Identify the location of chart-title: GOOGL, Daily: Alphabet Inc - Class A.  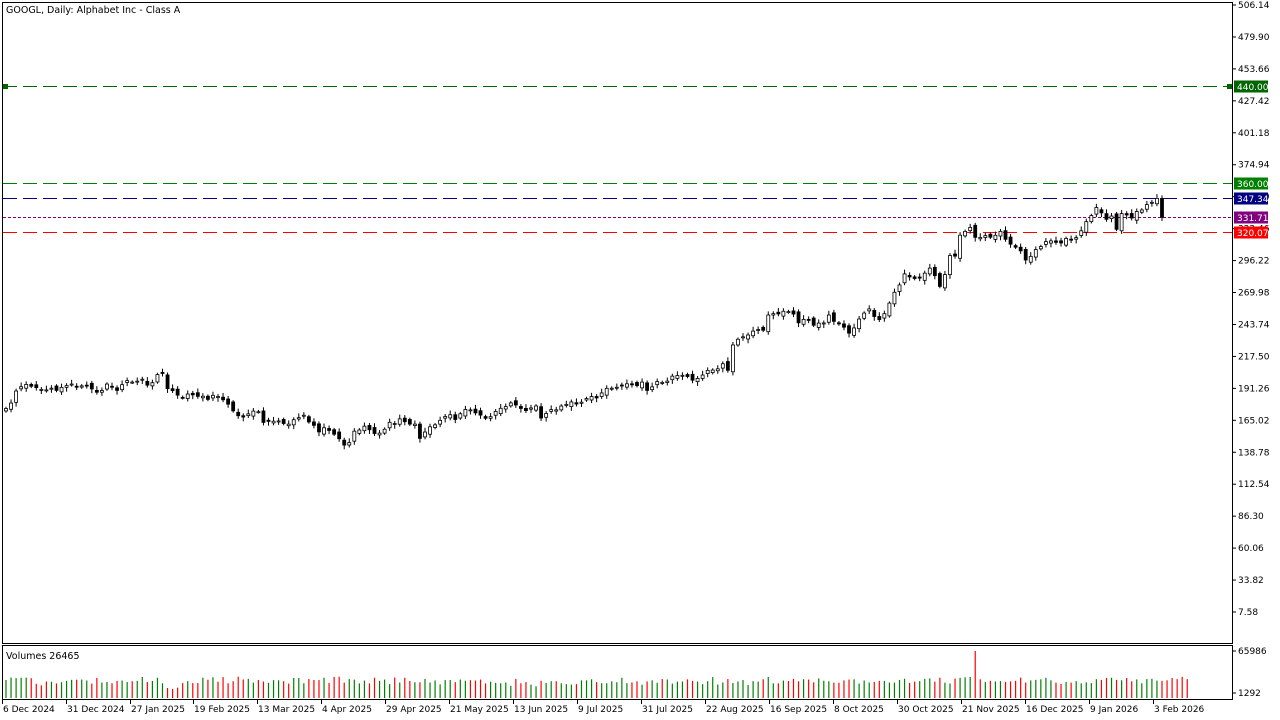
(93, 10).